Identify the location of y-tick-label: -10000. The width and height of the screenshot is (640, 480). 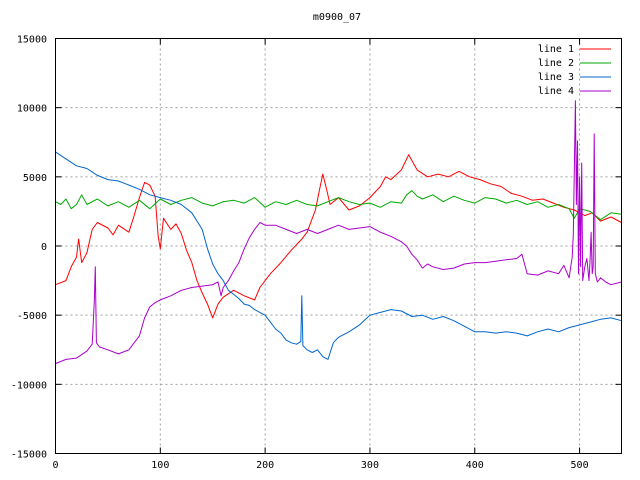
(29, 385).